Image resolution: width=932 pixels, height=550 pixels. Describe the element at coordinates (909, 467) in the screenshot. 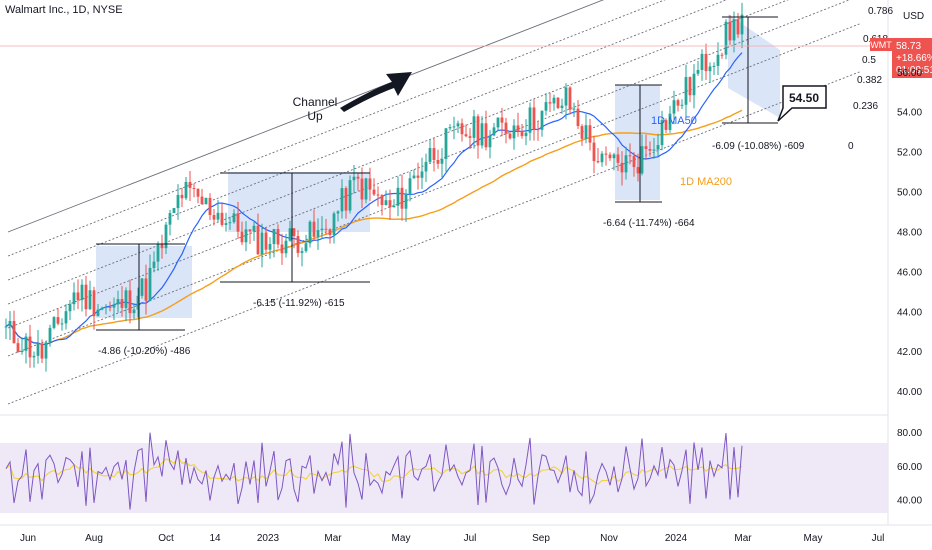

I see `rsi-axis: 80.00 60.00 40.00` at that location.